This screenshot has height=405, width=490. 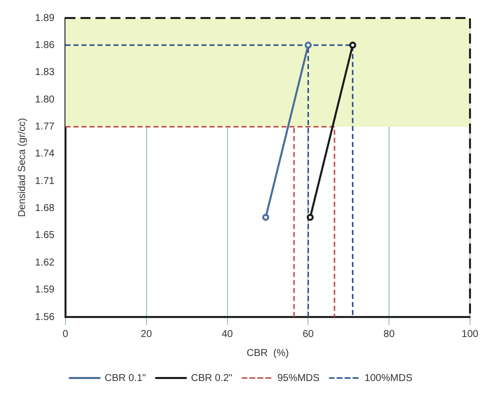 What do you see at coordinates (44, 18) in the screenshot?
I see `y-tick-label: 1.89` at bounding box center [44, 18].